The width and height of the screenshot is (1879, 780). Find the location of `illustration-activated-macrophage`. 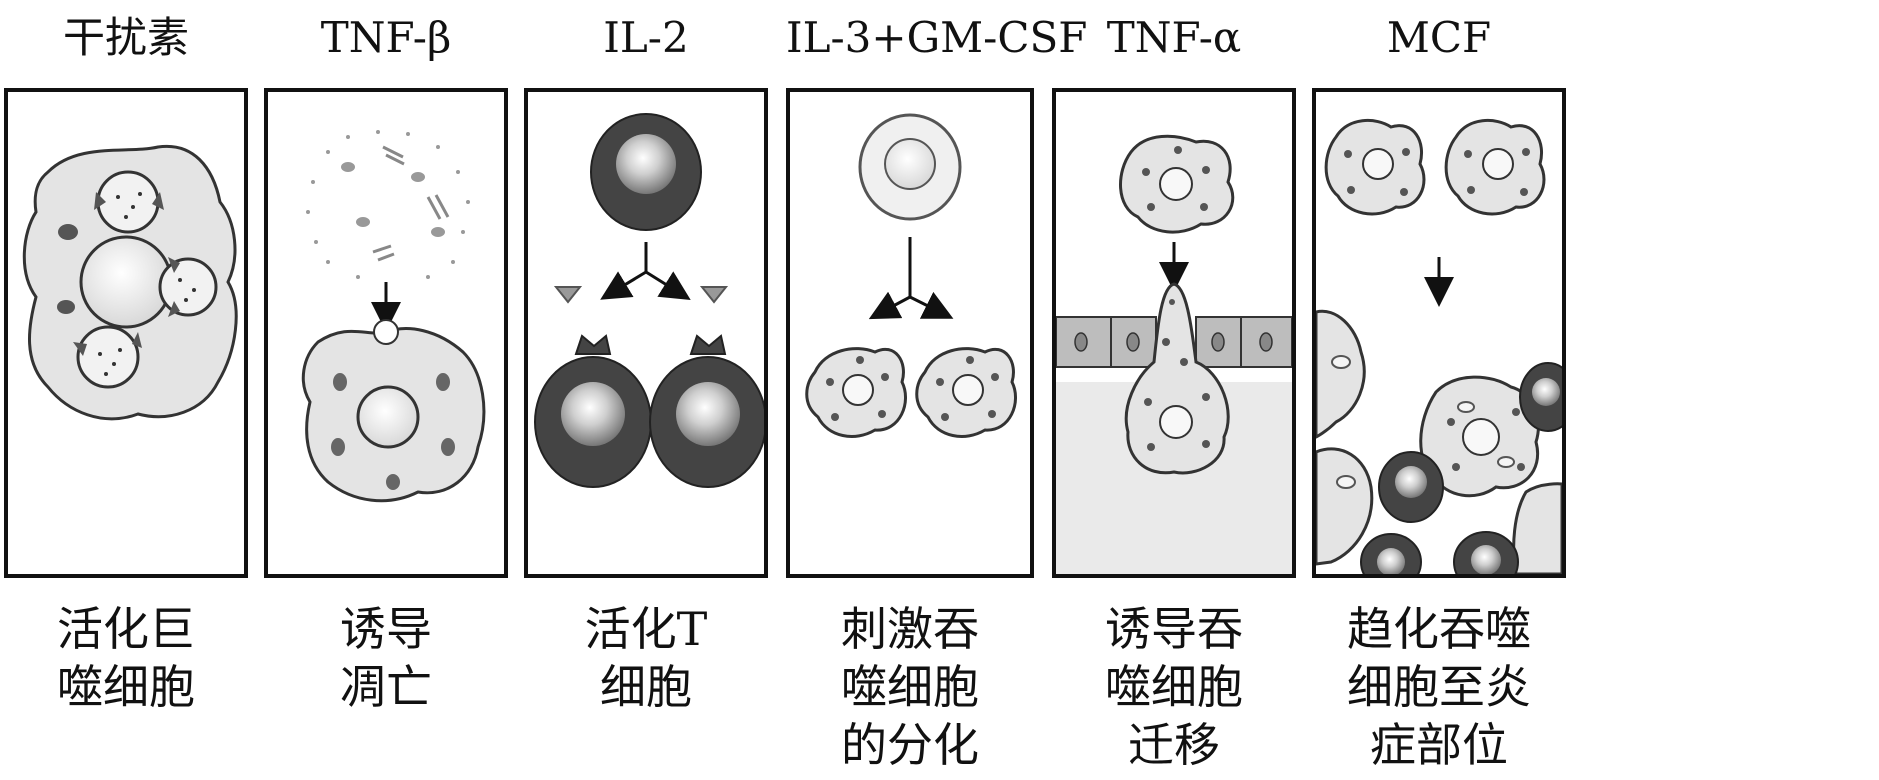

illustration-activated-macrophage is located at coordinates (126, 333).